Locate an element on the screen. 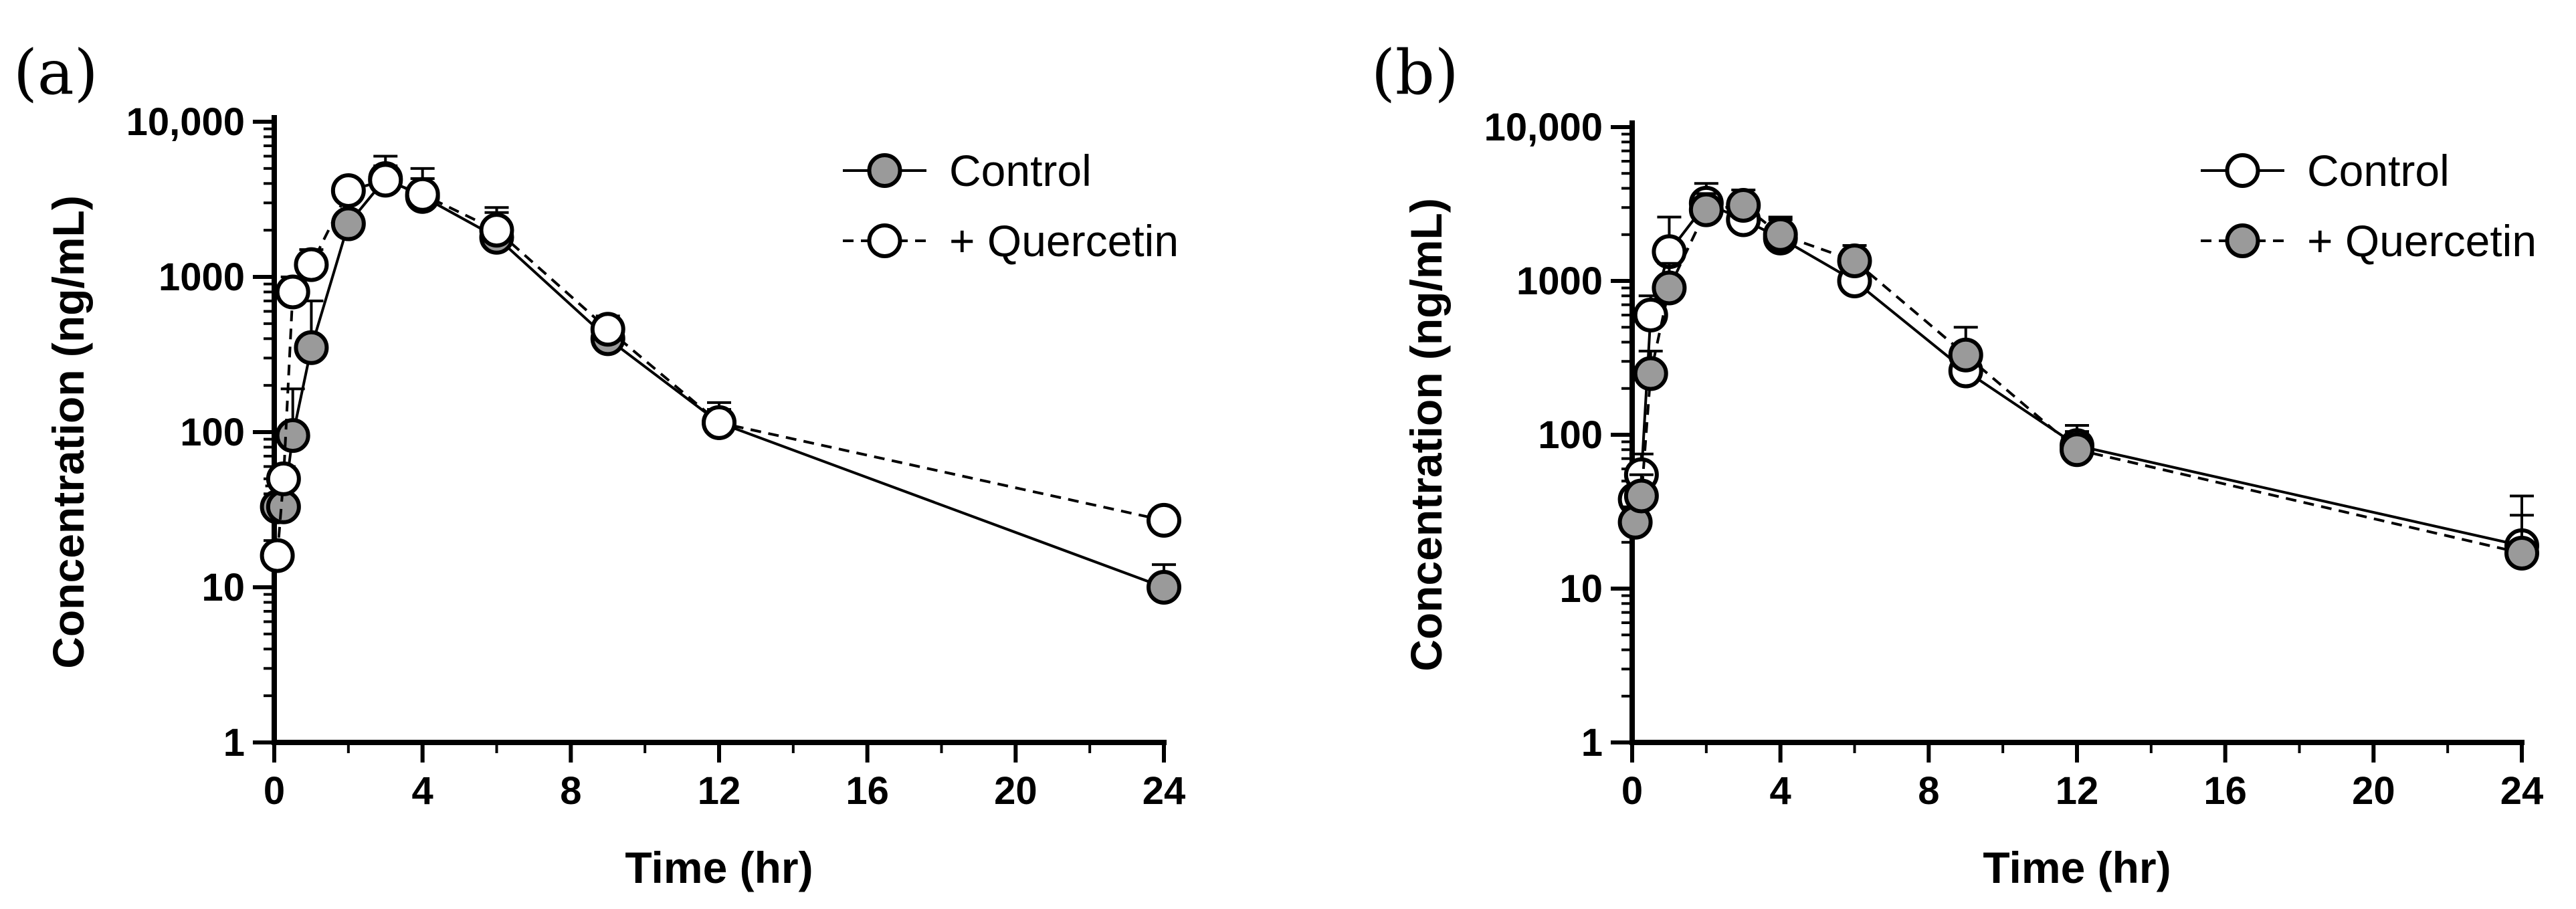  panel-label: (a) is located at coordinates (55, 72).